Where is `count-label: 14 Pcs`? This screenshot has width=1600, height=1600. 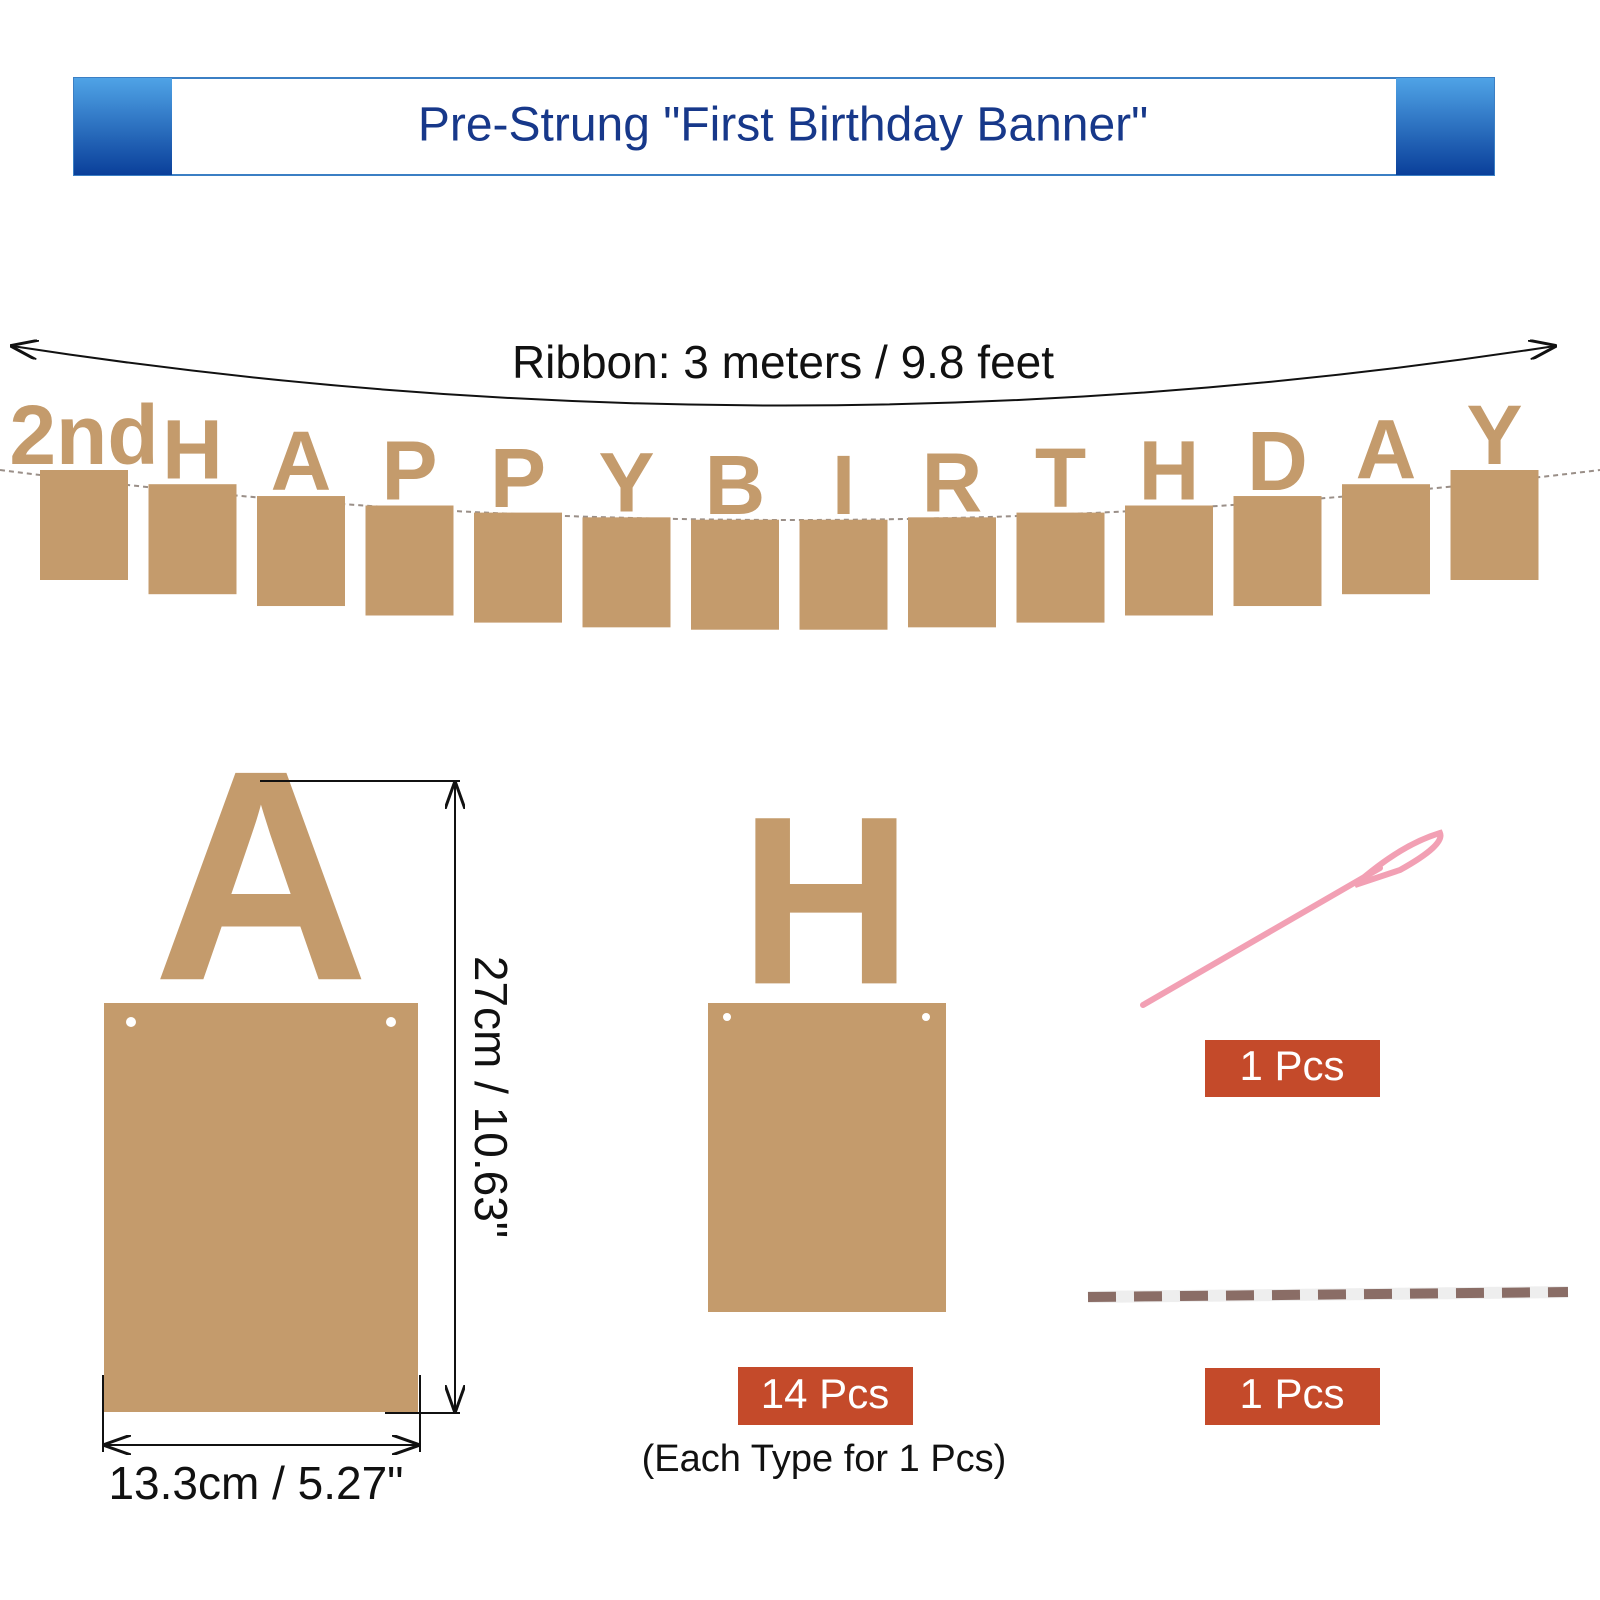 count-label: 14 Pcs is located at coordinates (825, 1393).